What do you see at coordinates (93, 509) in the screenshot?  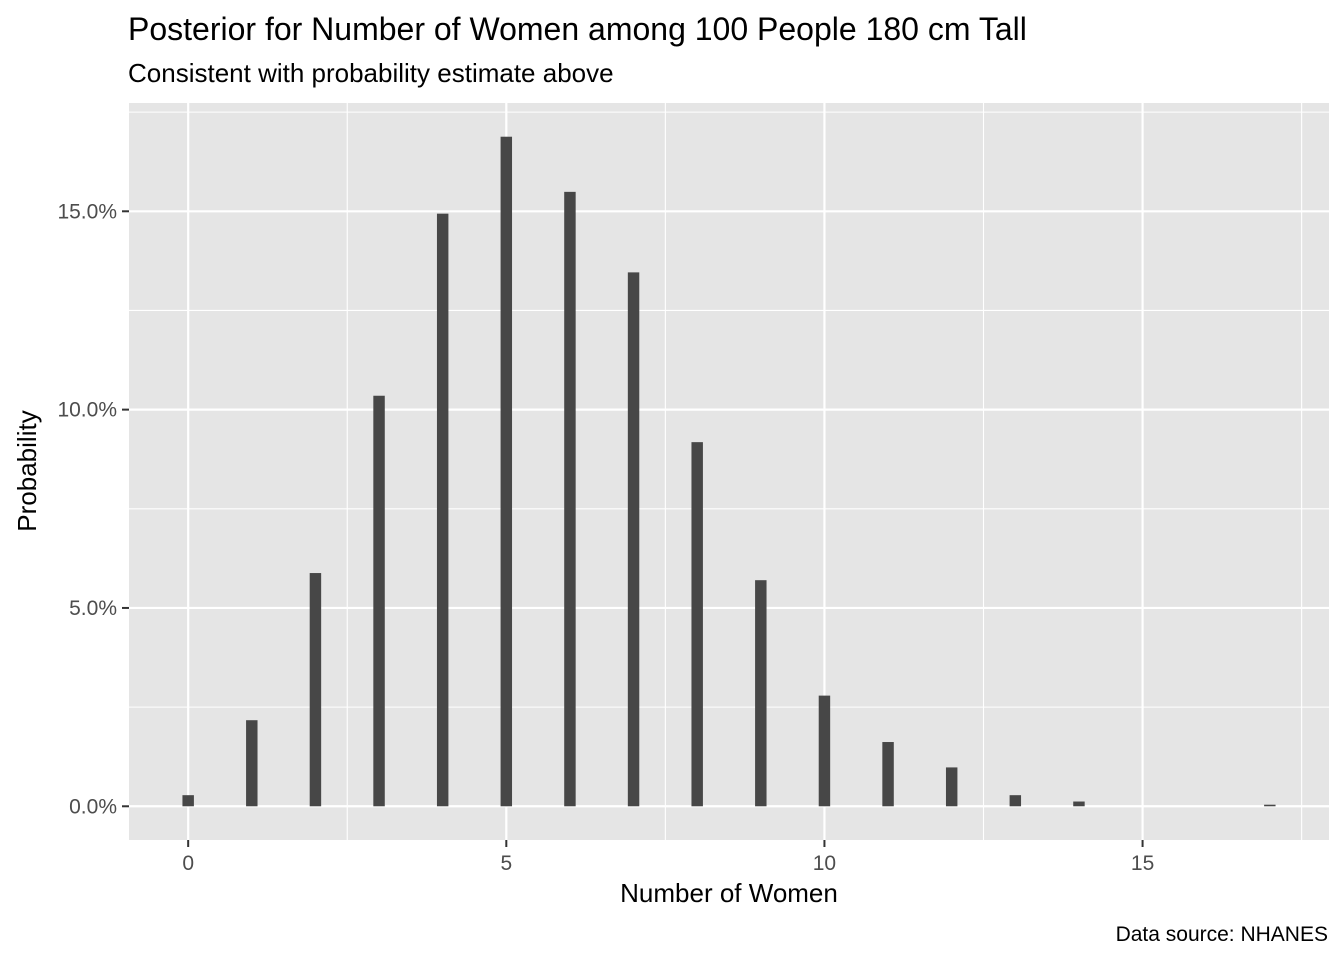 I see `y-axis: 0.0% 5.0% 10.0% 15.0%` at bounding box center [93, 509].